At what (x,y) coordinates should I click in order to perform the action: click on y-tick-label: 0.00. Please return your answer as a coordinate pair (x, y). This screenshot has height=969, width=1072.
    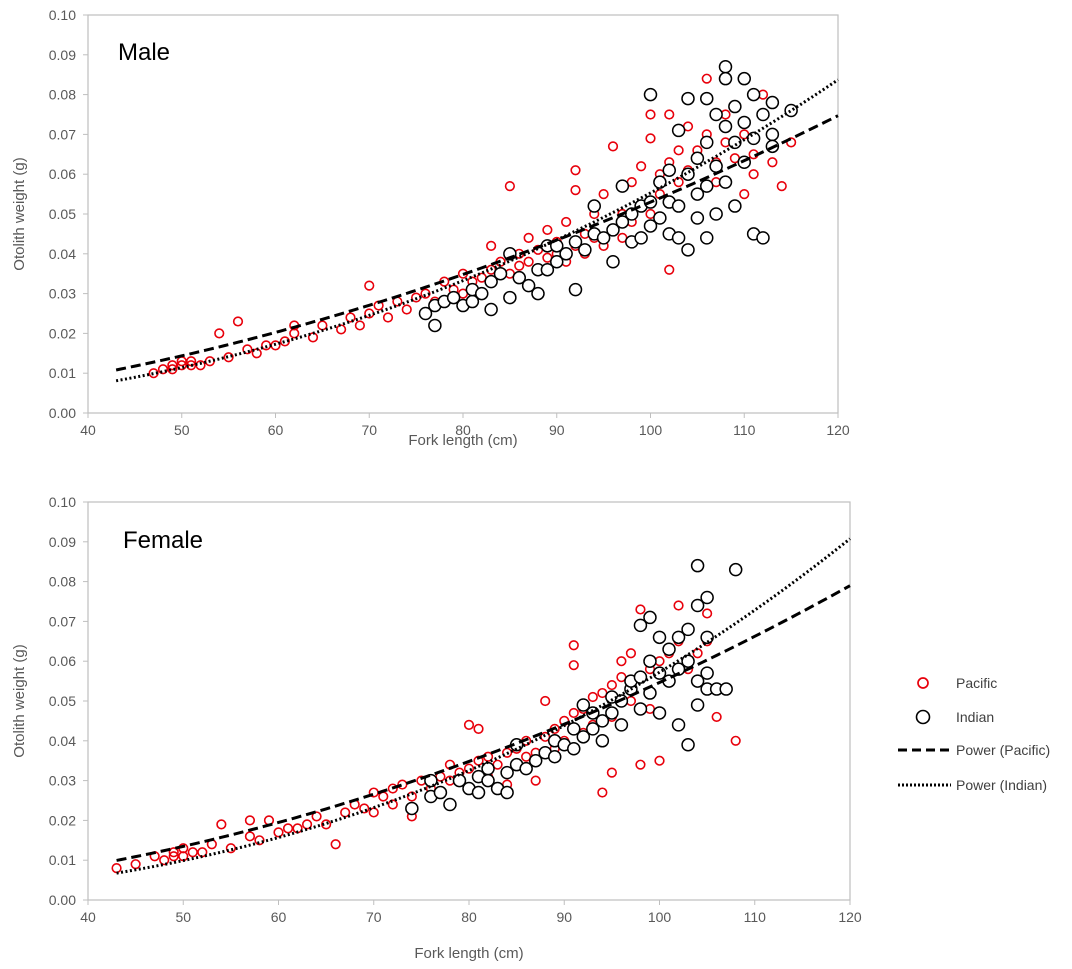
    Looking at the image, I should click on (62, 900).